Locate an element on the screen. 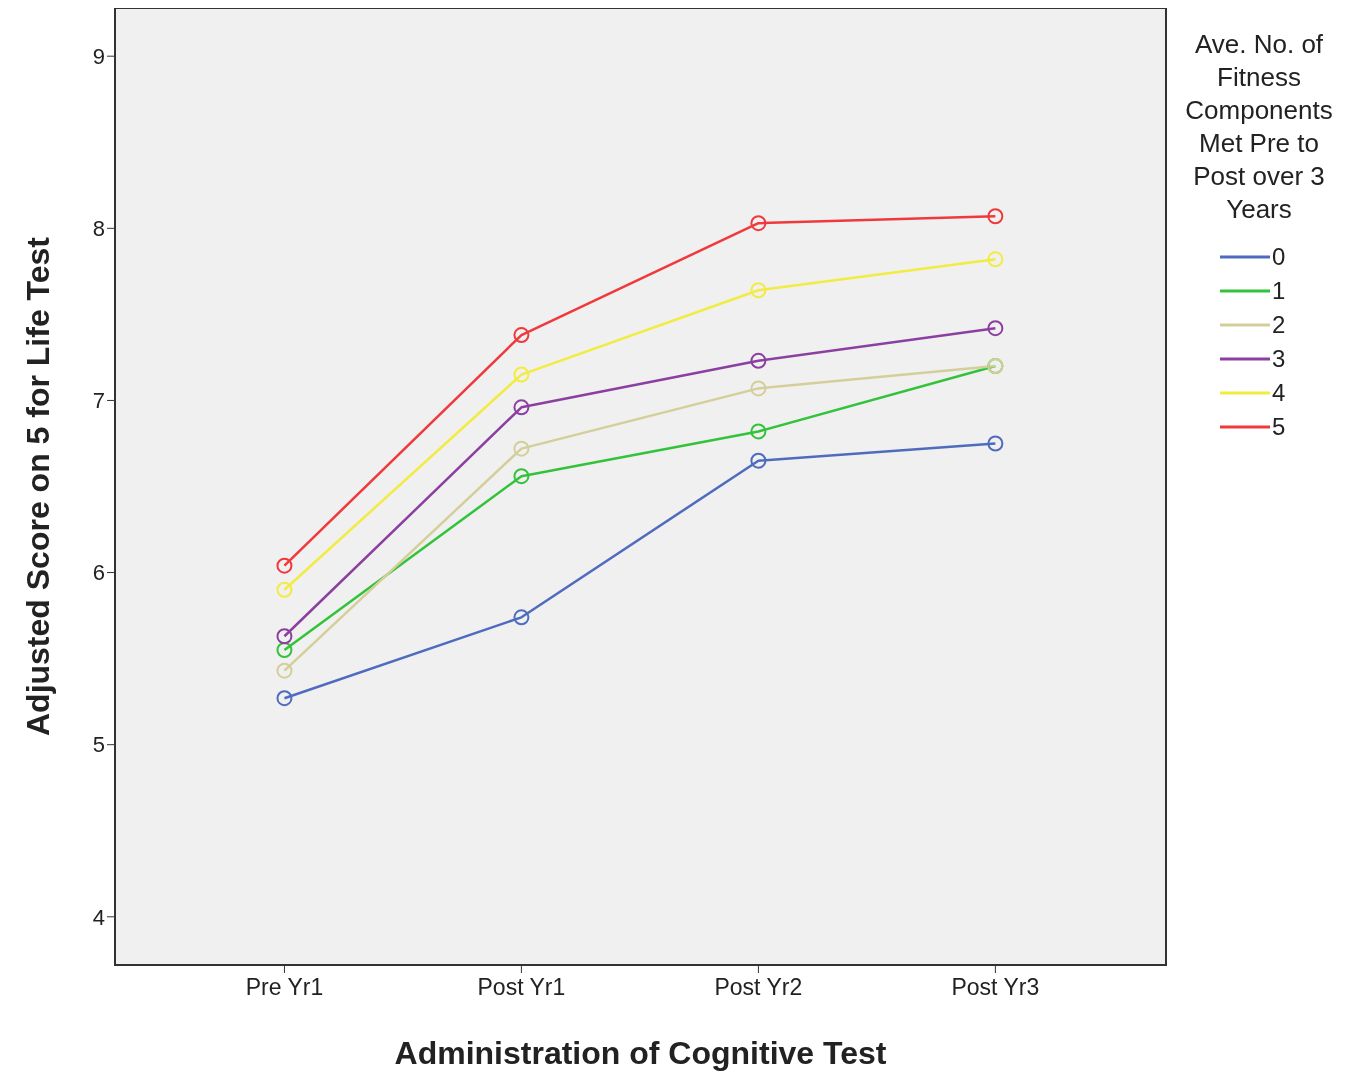 This screenshot has height=1081, width=1357. x-tick-label: Post Yr2 is located at coordinates (758, 987).